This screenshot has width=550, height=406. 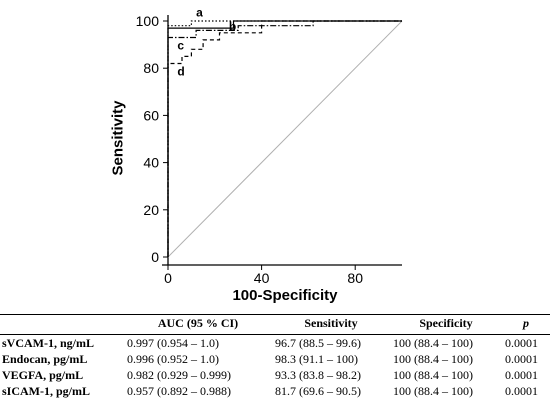 I want to click on cell-marker: sICAM-1, pg/mL, so click(x=46, y=390).